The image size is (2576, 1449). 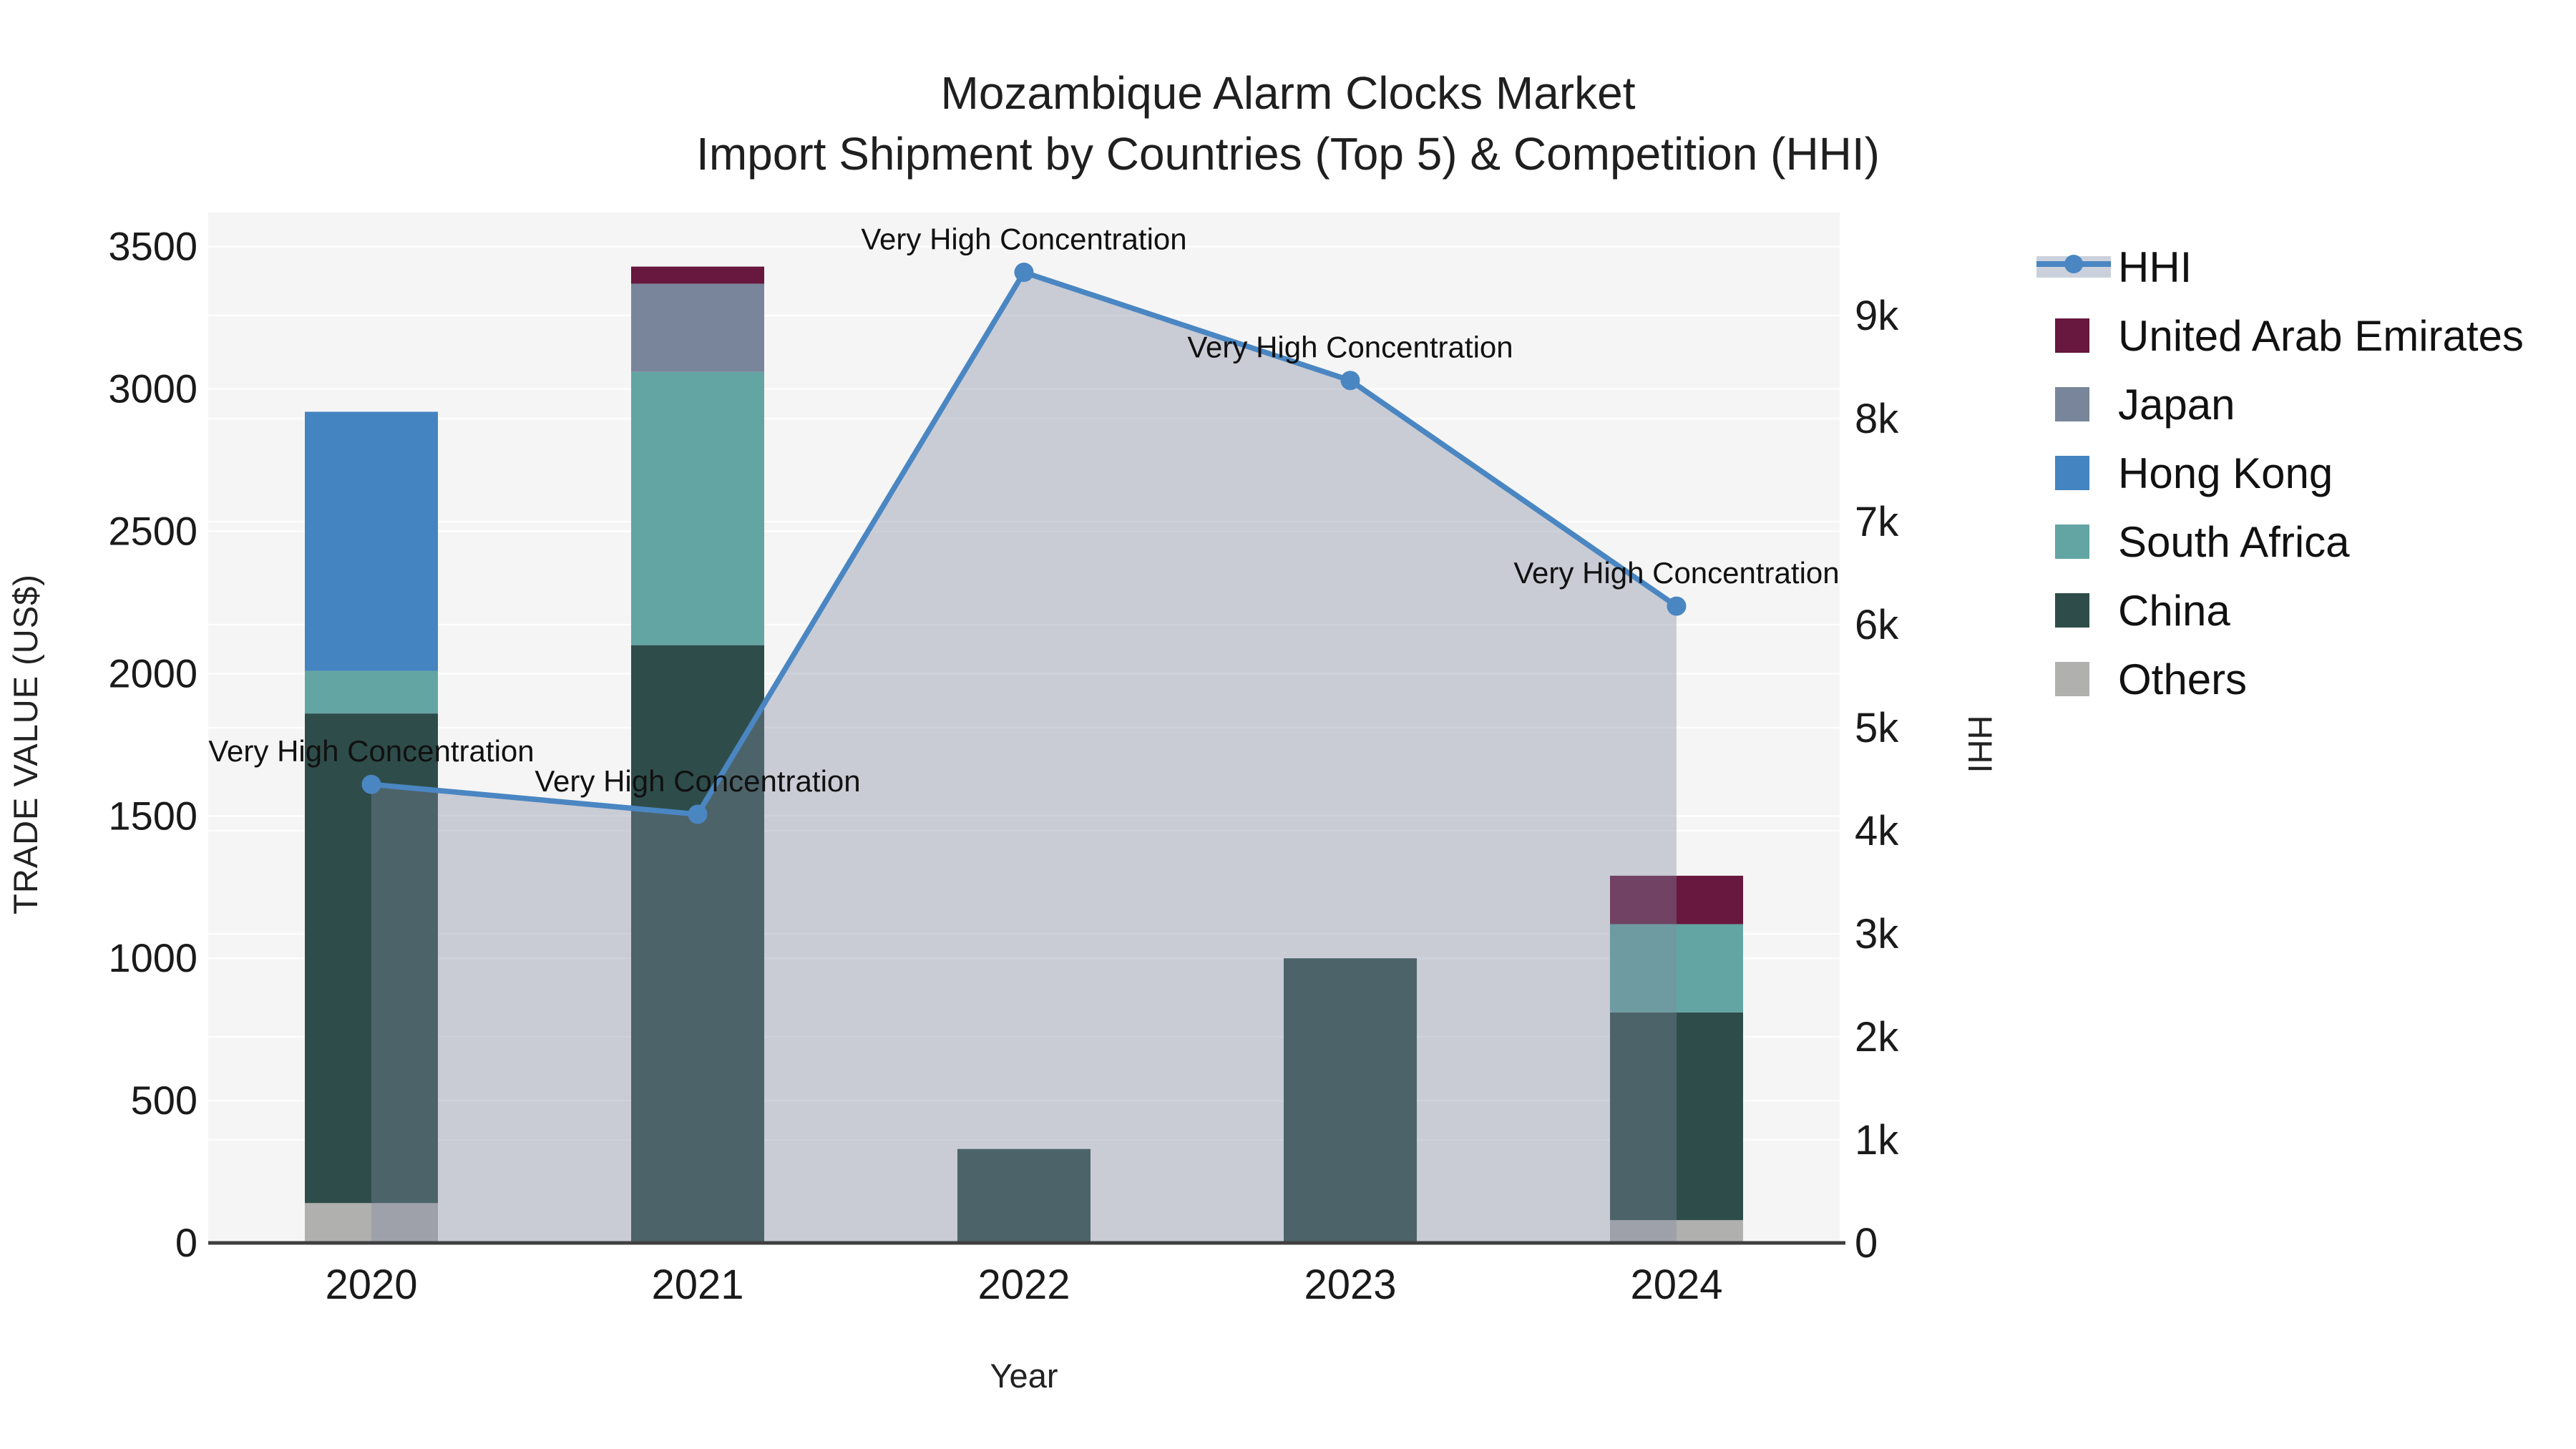 I want to click on y-right-tick-label: 4k, so click(x=1877, y=831).